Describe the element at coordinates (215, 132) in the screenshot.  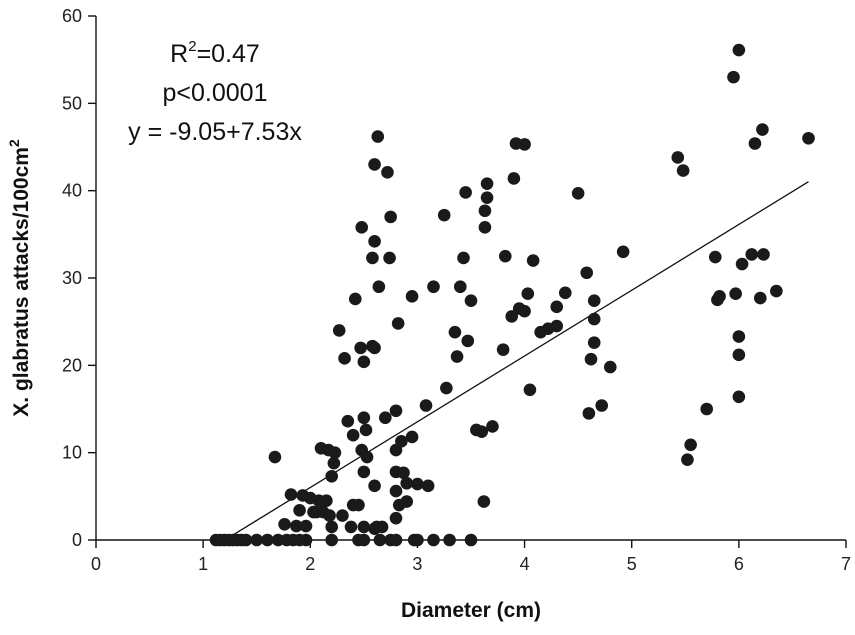
I see `equation-annotation: y = -9.05+7.53x` at that location.